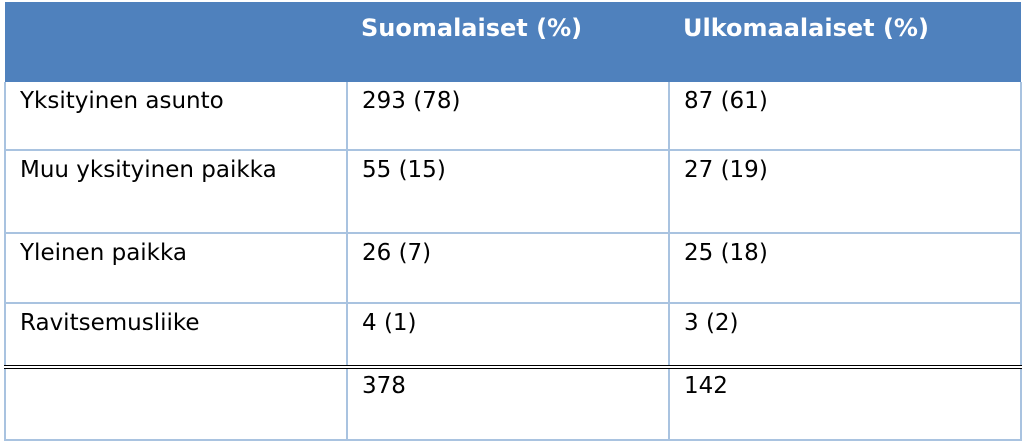 The height and width of the screenshot is (445, 1024). I want to click on header-cell-suomalaiset: Suomalaiset (%), so click(508, 42).